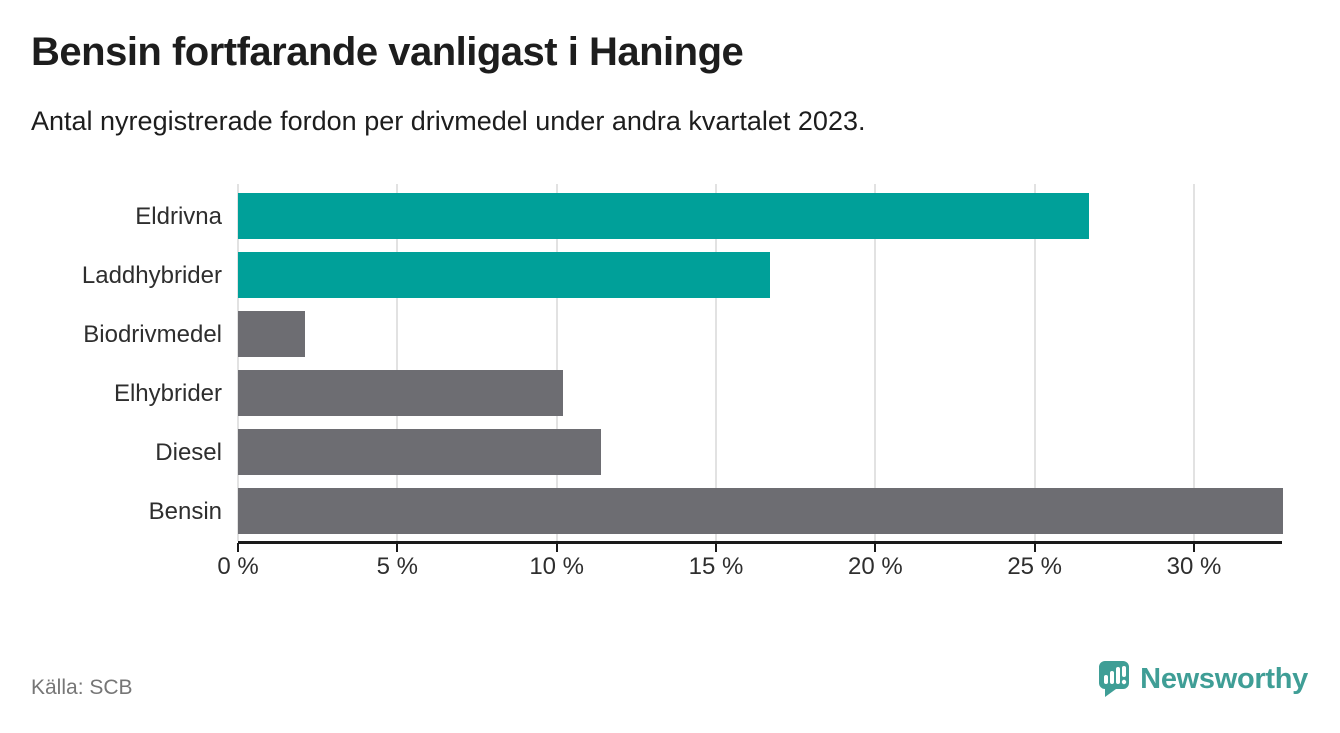 The height and width of the screenshot is (733, 1340). Describe the element at coordinates (178, 216) in the screenshot. I see `category-label-eldrivna: Eldrivna` at that location.